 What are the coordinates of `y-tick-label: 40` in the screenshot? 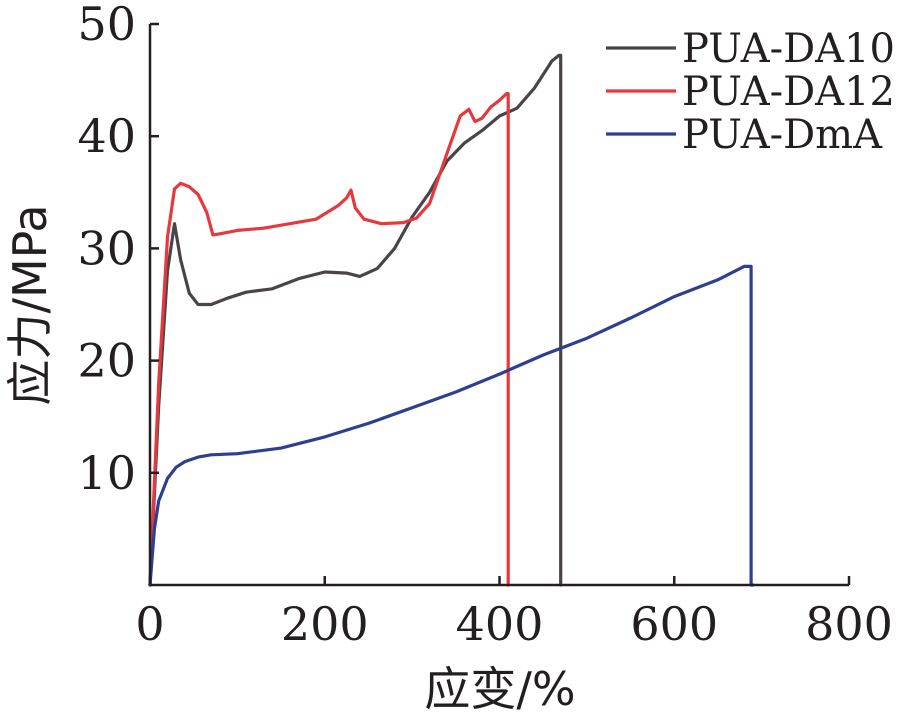 It's located at (106, 136).